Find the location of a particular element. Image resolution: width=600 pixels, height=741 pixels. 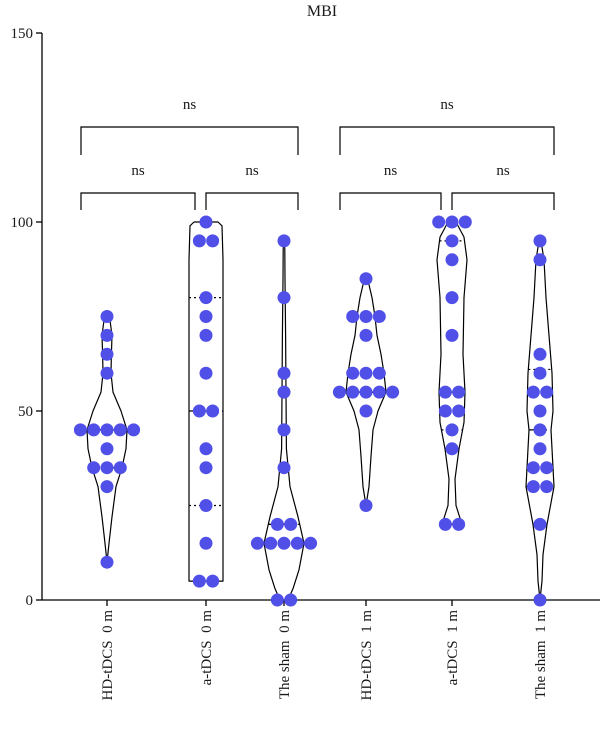

y-tick-label: 100 is located at coordinates (22, 223).